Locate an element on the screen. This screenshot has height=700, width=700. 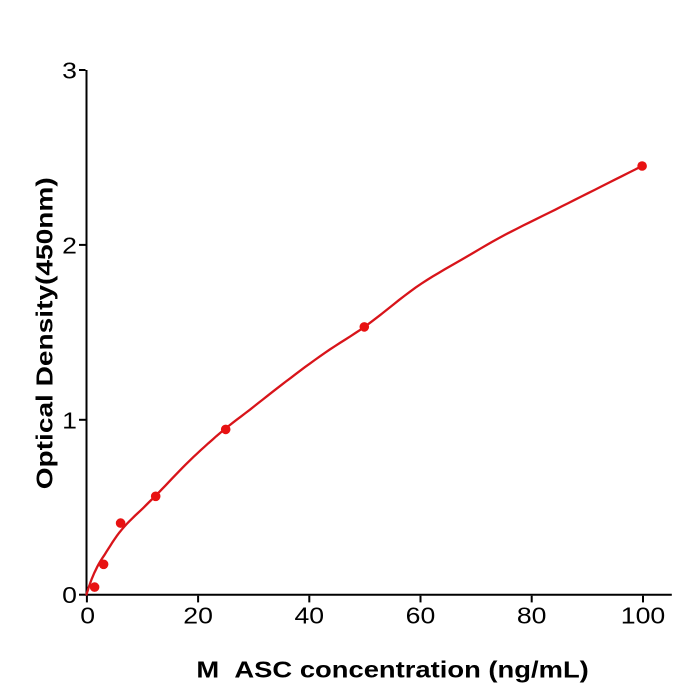
svg-text: 3 is located at coordinates (69, 71).